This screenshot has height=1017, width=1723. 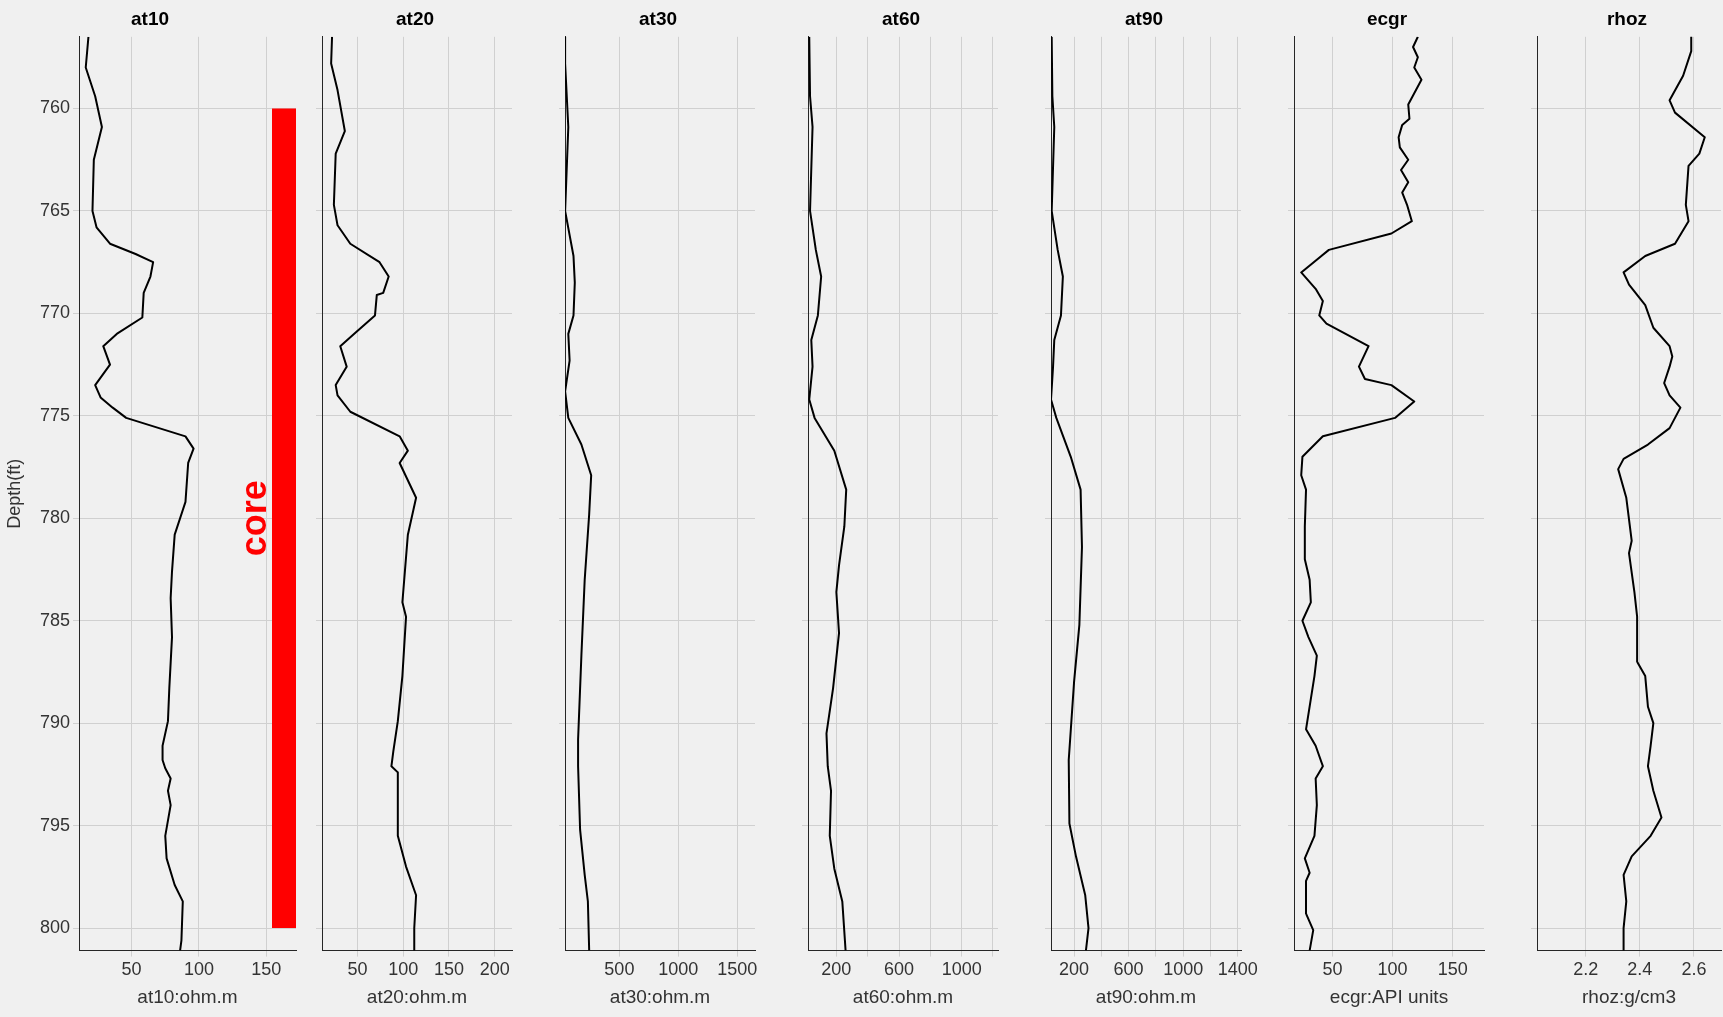 I want to click on x-axis-title: at60:ohm.m, so click(x=903, y=996).